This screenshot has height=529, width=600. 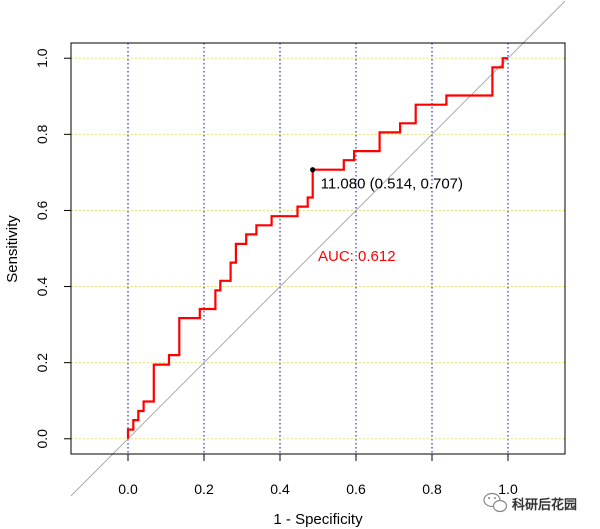 What do you see at coordinates (53, 248) in the screenshot?
I see `y-axis: 0.0 0.2 0.4 0.6 0.8 1.0` at bounding box center [53, 248].